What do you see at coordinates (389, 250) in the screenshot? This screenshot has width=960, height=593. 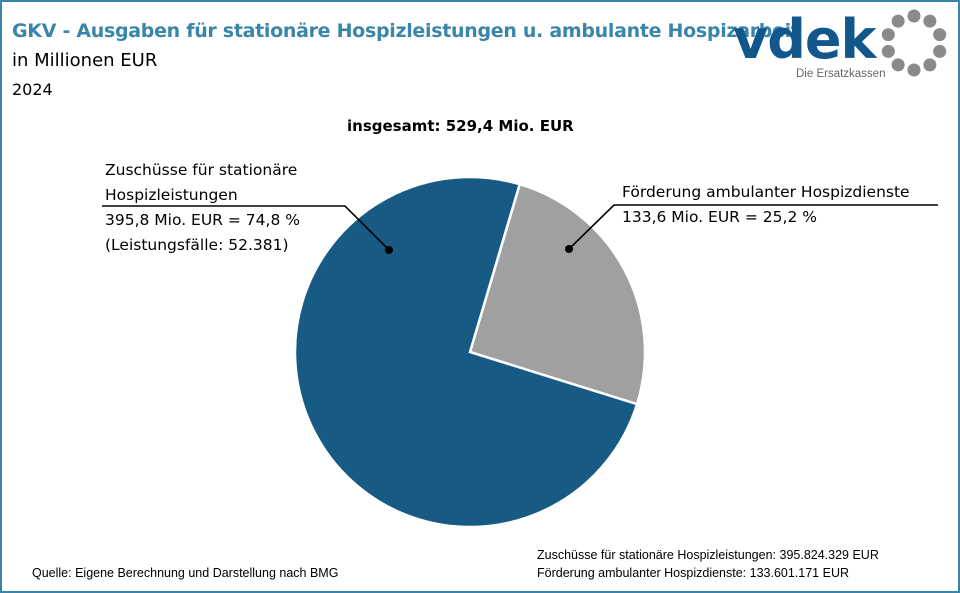 I see `leader-dot-stationaer` at bounding box center [389, 250].